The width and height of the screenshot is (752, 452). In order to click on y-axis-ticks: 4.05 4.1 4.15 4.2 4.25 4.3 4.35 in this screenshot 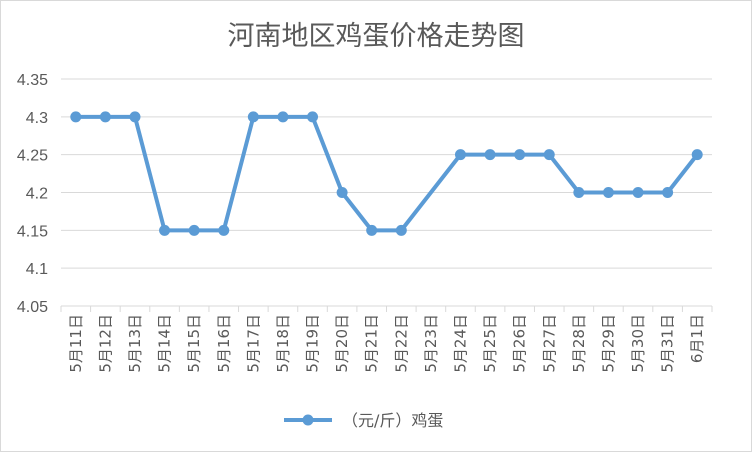, I will do `click(32, 194)`.